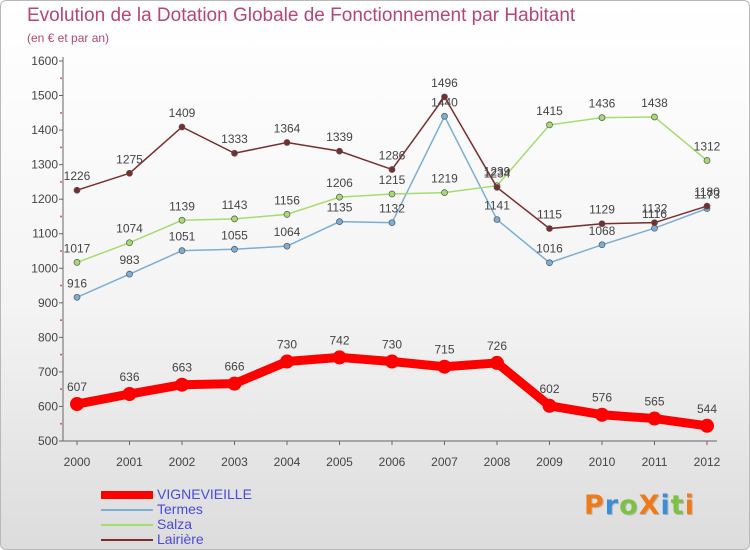 Image resolution: width=750 pixels, height=550 pixels. I want to click on data-label-salza: 1312, so click(707, 146).